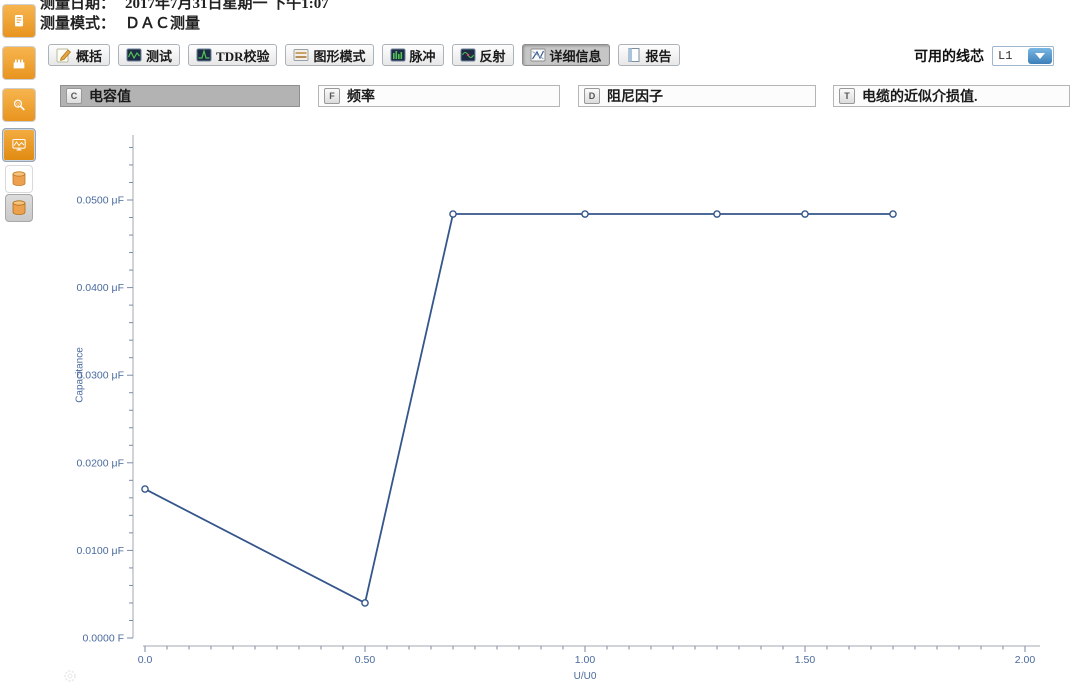 The height and width of the screenshot is (692, 1080). What do you see at coordinates (422, 56) in the screenshot?
I see `toolbar-button-label: 脉冲` at bounding box center [422, 56].